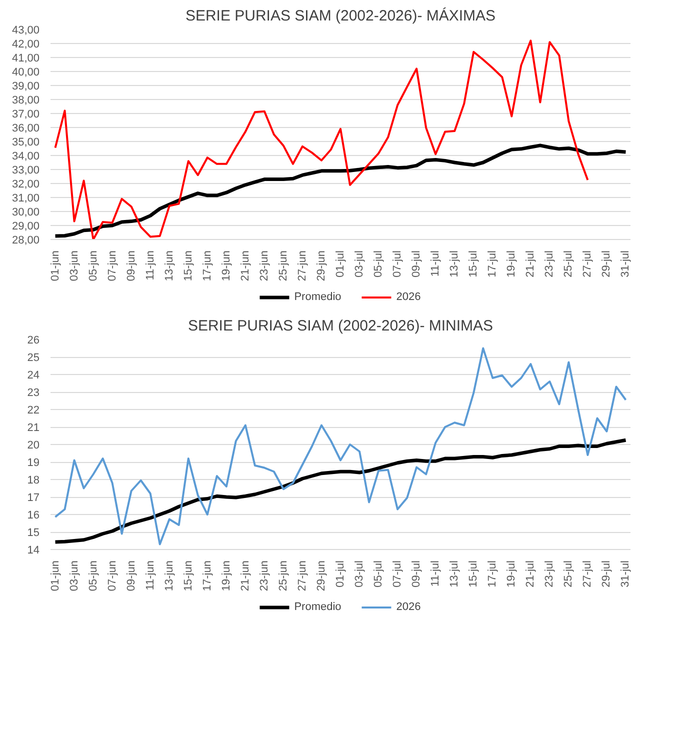  I want to click on y-tick-label: 29,00, so click(26, 226).